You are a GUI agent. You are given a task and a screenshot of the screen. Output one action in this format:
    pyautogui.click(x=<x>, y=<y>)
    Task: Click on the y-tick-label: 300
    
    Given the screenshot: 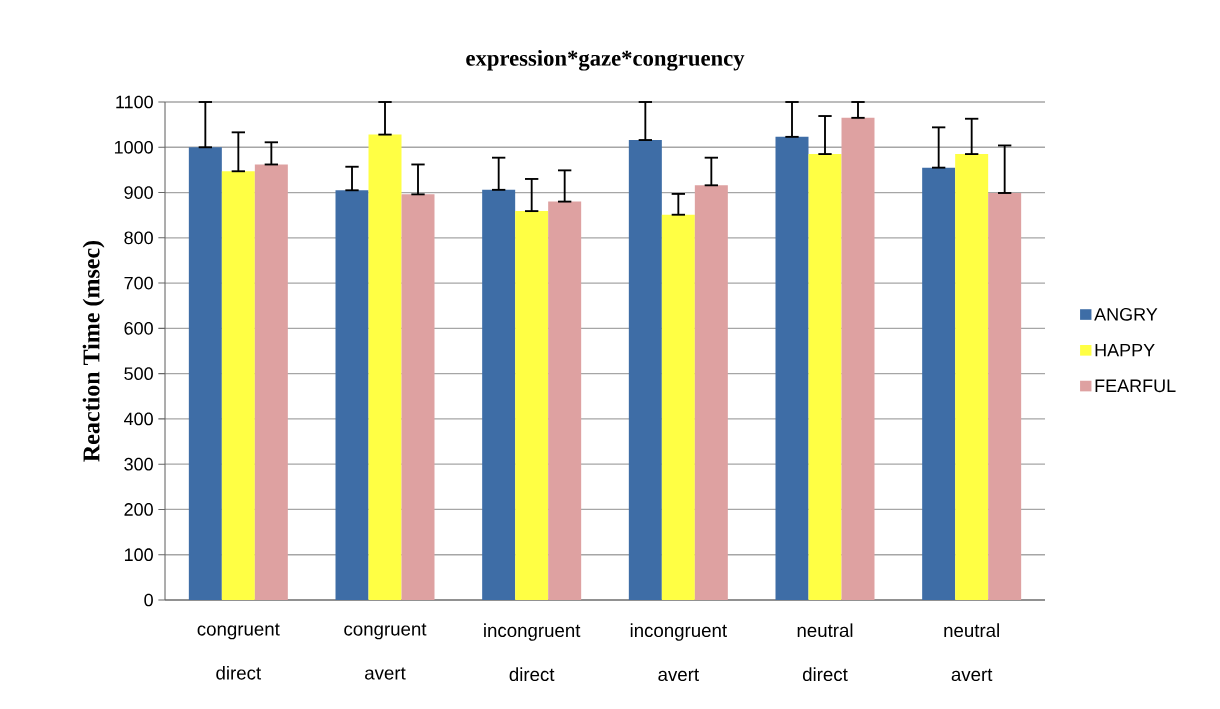 What is the action you would take?
    pyautogui.click(x=138, y=464)
    